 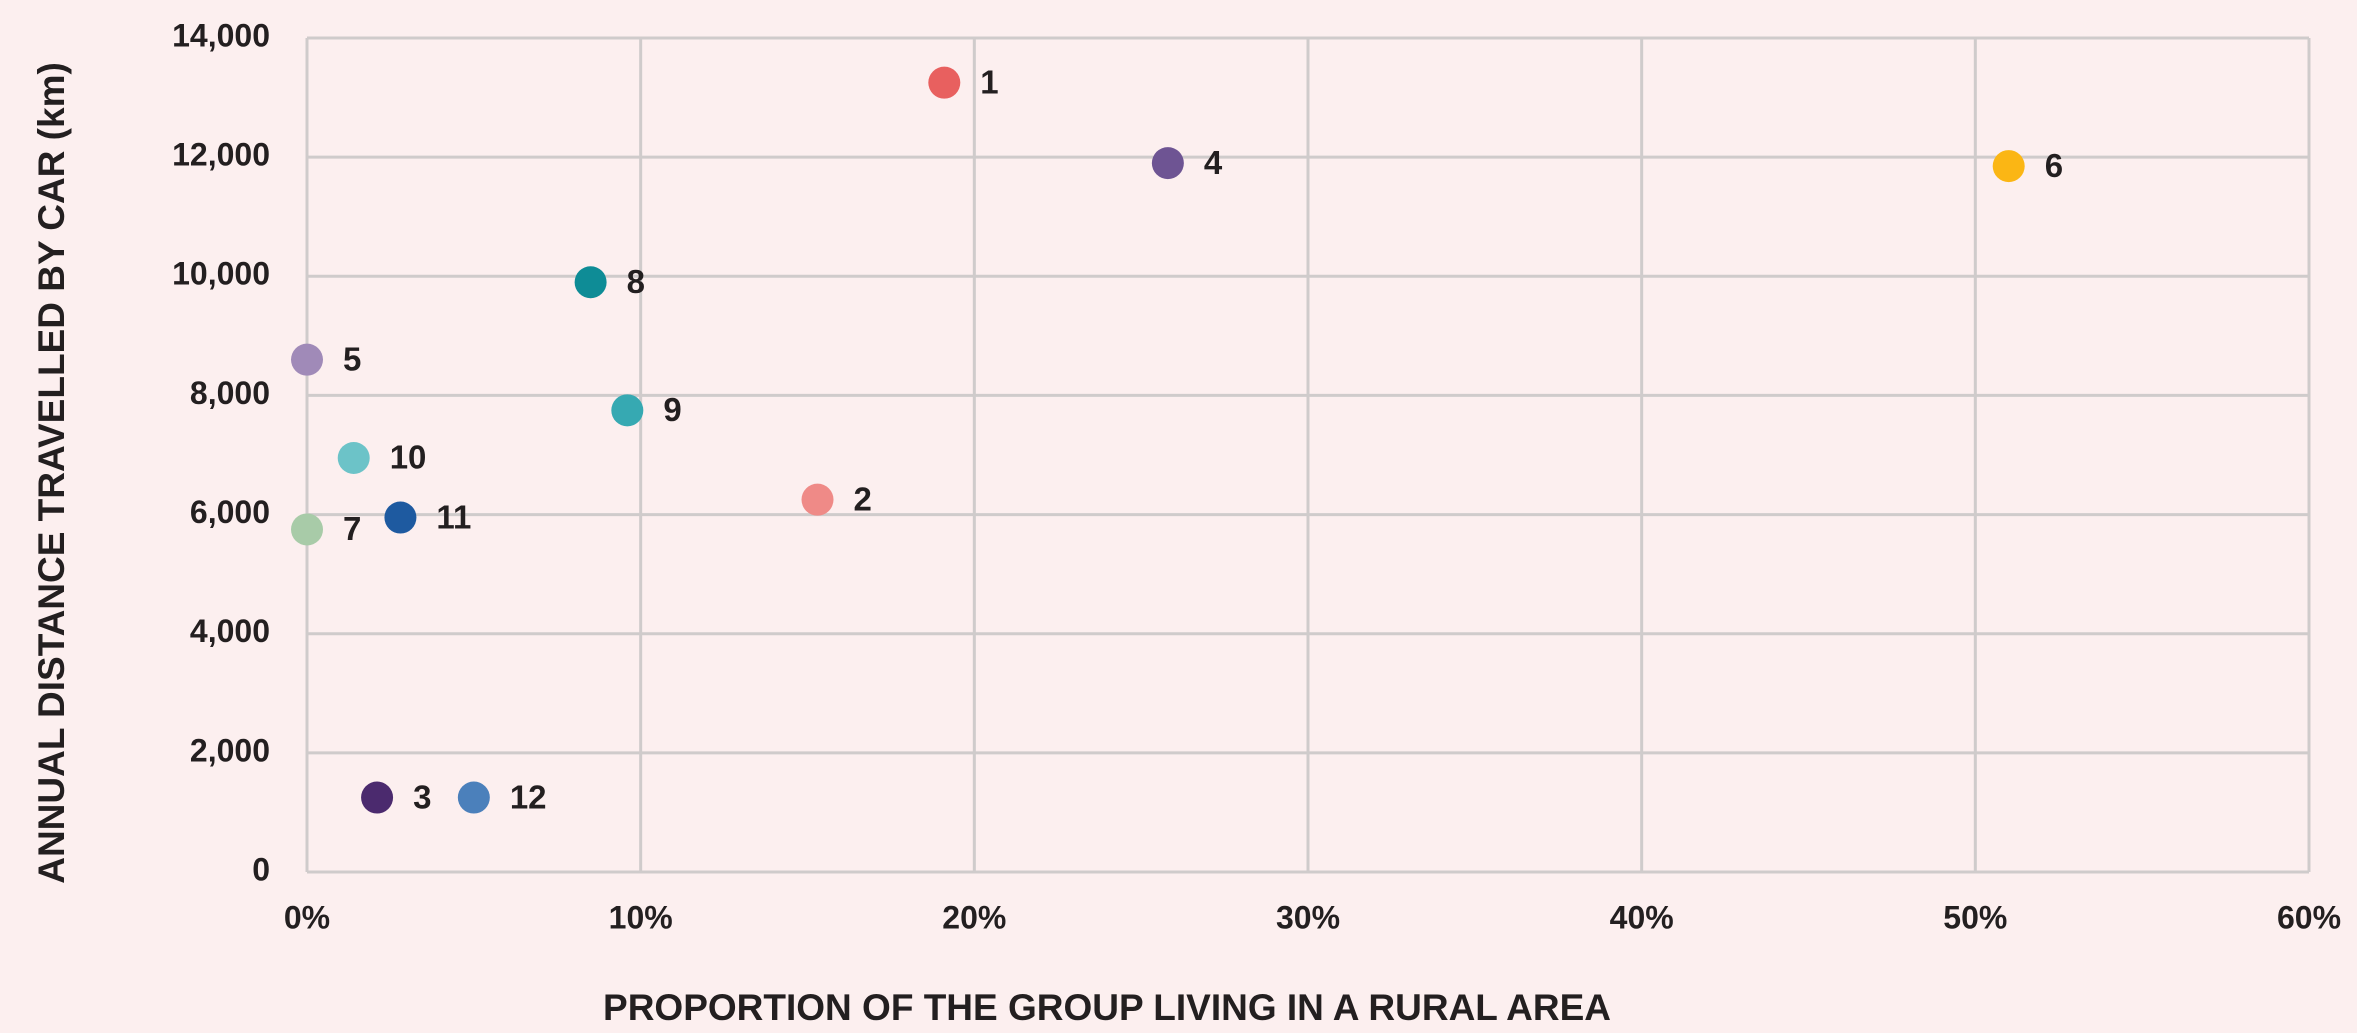 What do you see at coordinates (1642, 917) in the screenshot?
I see `x-tick-label: 40%` at bounding box center [1642, 917].